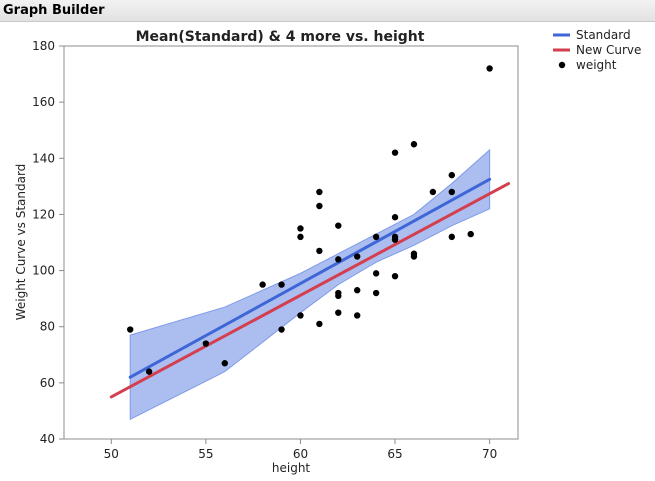  What do you see at coordinates (327, 11) in the screenshot?
I see `window-title-bar: Graph Builder` at bounding box center [327, 11].